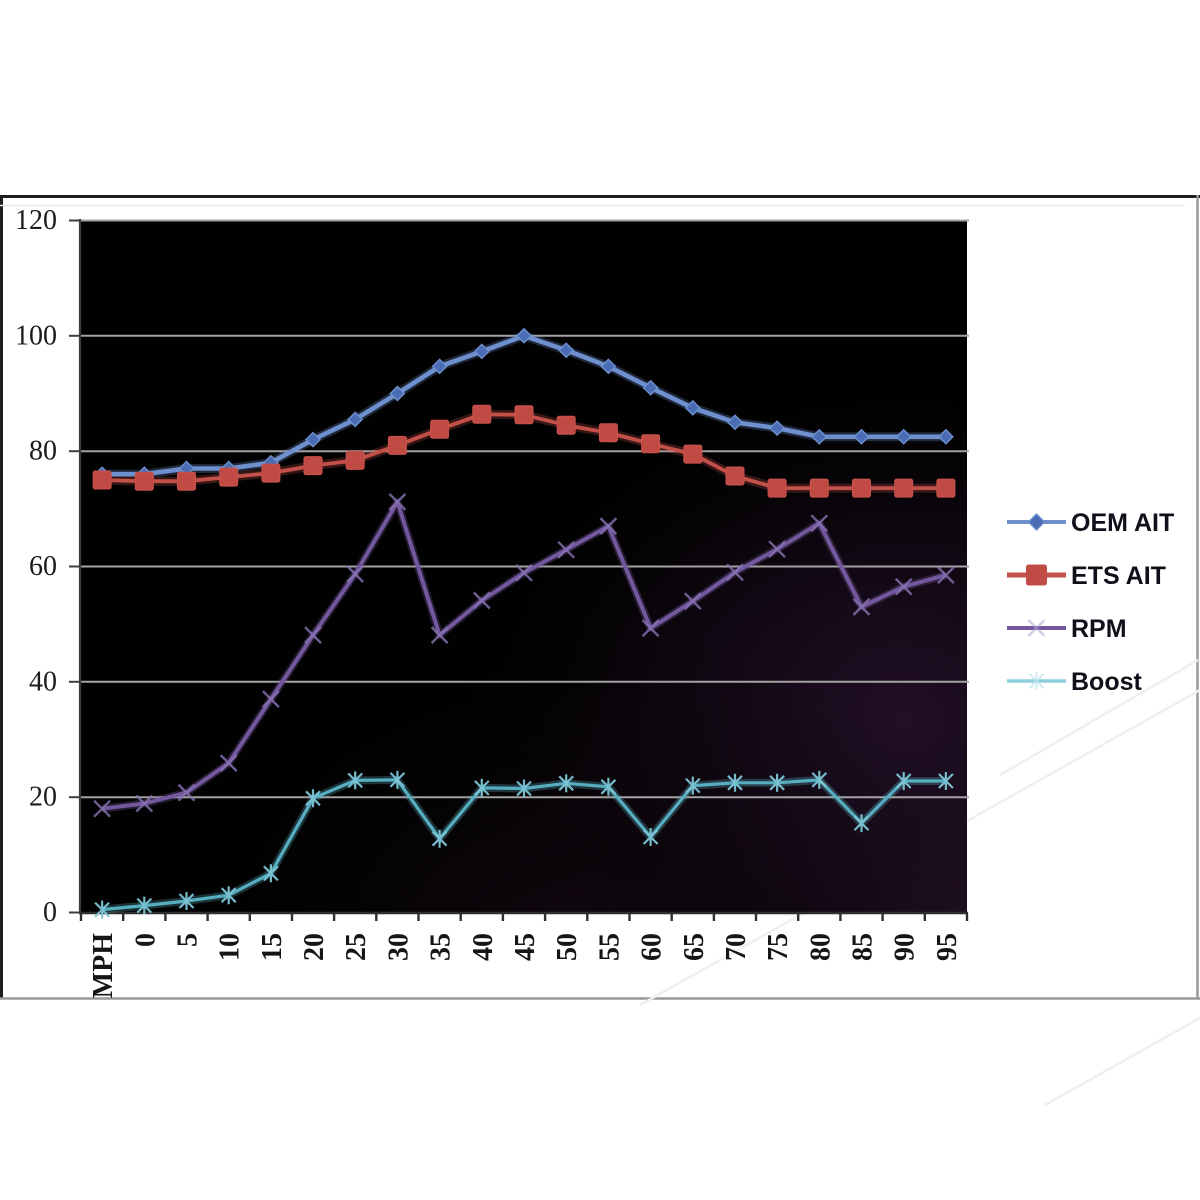 This screenshot has width=1200, height=1200. What do you see at coordinates (778, 947) in the screenshot?
I see `svg-text: 75` at bounding box center [778, 947].